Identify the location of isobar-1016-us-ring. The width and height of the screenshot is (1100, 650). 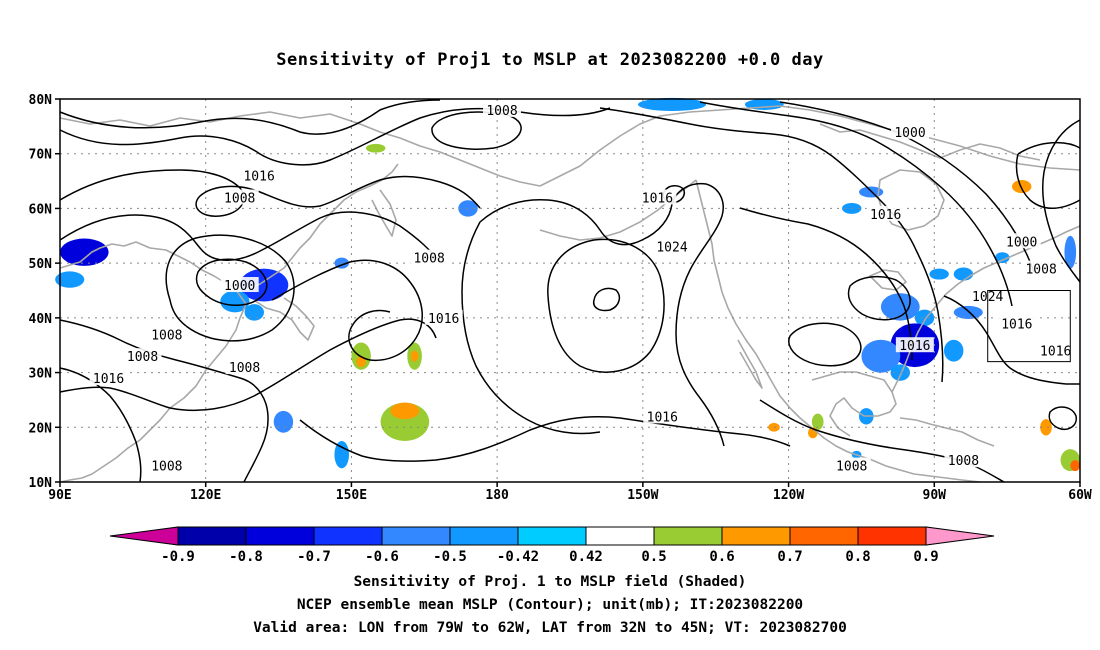
(825, 344).